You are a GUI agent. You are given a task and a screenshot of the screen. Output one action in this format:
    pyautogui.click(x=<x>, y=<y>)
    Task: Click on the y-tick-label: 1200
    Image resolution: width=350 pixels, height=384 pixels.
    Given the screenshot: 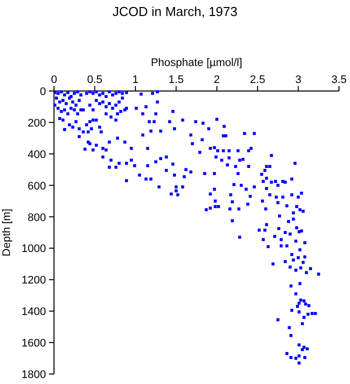 What is the action you would take?
    pyautogui.click(x=34, y=280)
    